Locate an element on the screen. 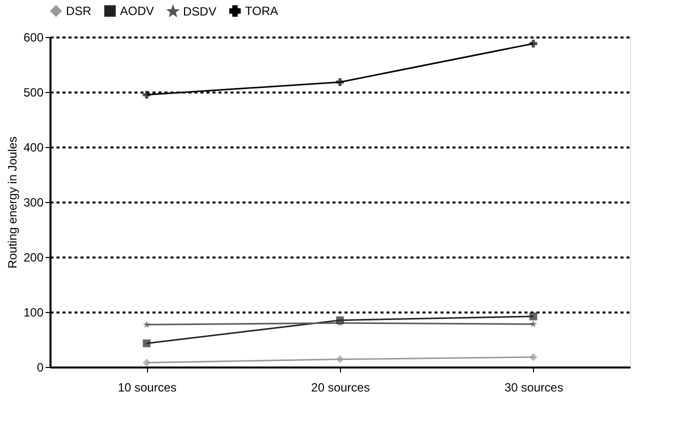  y-axis-title: Routing energy in Joules is located at coordinates (12, 202).